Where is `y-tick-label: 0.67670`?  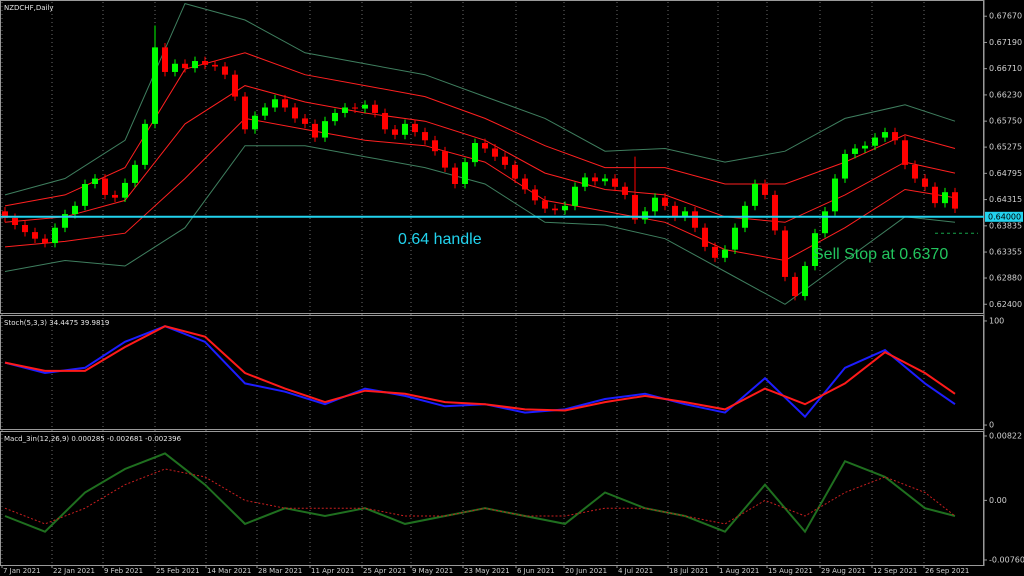 y-tick-label: 0.67670 is located at coordinates (1005, 16).